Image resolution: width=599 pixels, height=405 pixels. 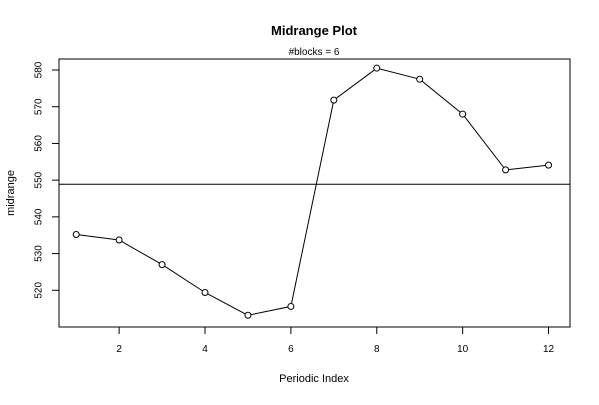 I want to click on y-tick-label: 550, so click(x=39, y=179).